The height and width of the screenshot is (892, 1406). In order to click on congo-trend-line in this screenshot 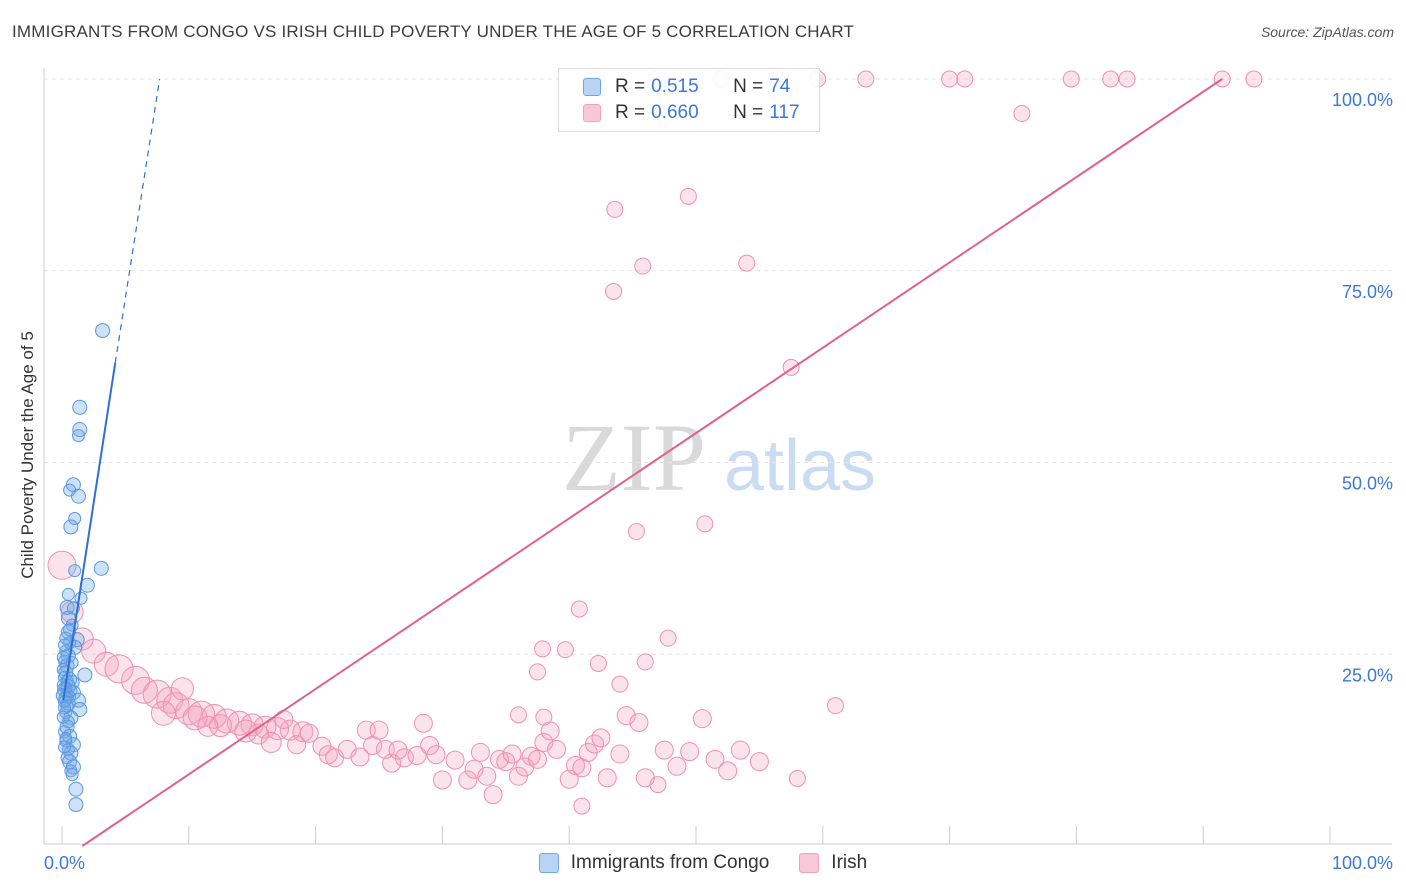, I will do `click(89, 531)`.